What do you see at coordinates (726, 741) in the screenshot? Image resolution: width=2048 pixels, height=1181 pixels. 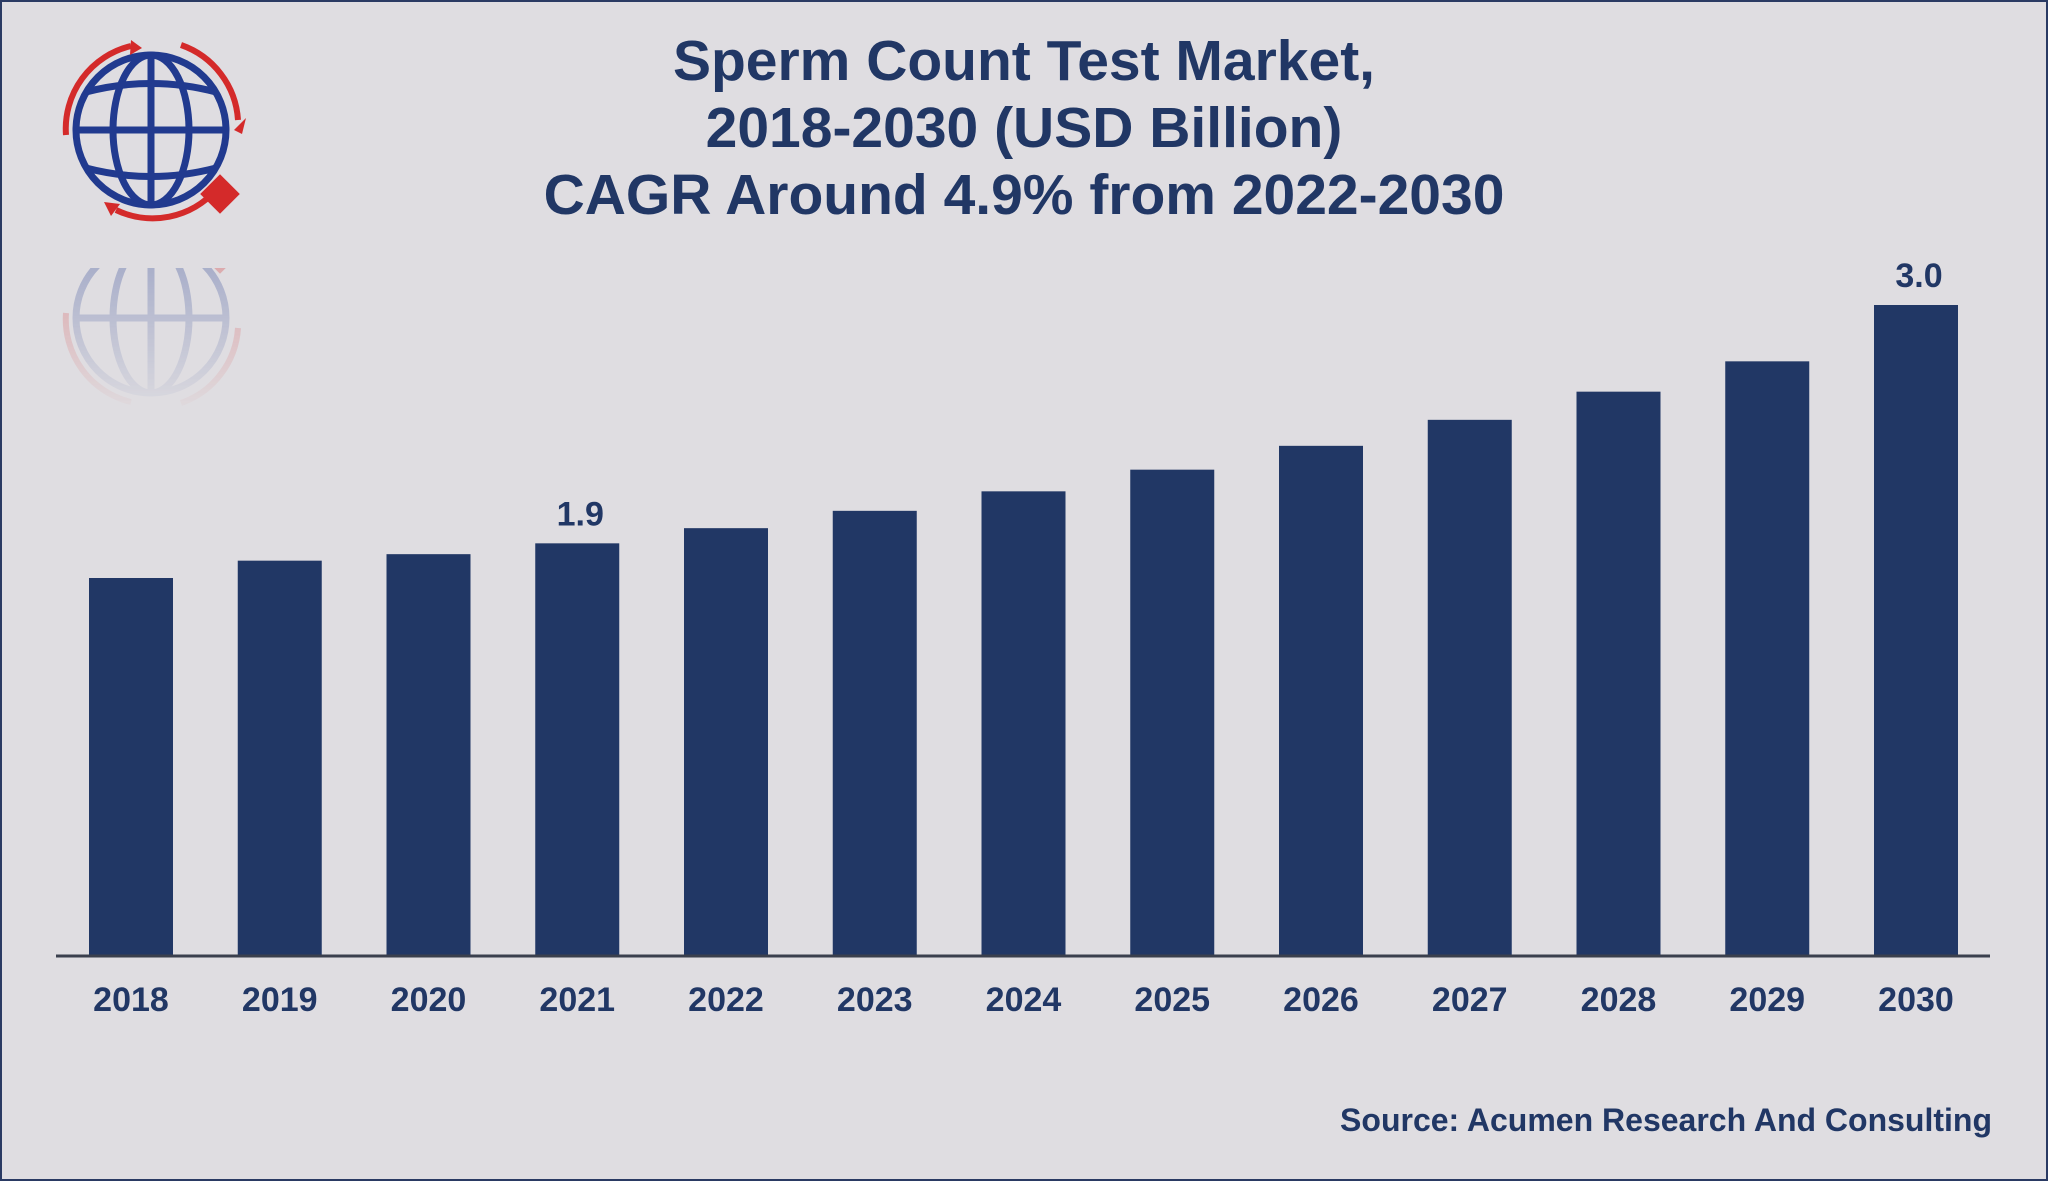 I see `bar-2022` at bounding box center [726, 741].